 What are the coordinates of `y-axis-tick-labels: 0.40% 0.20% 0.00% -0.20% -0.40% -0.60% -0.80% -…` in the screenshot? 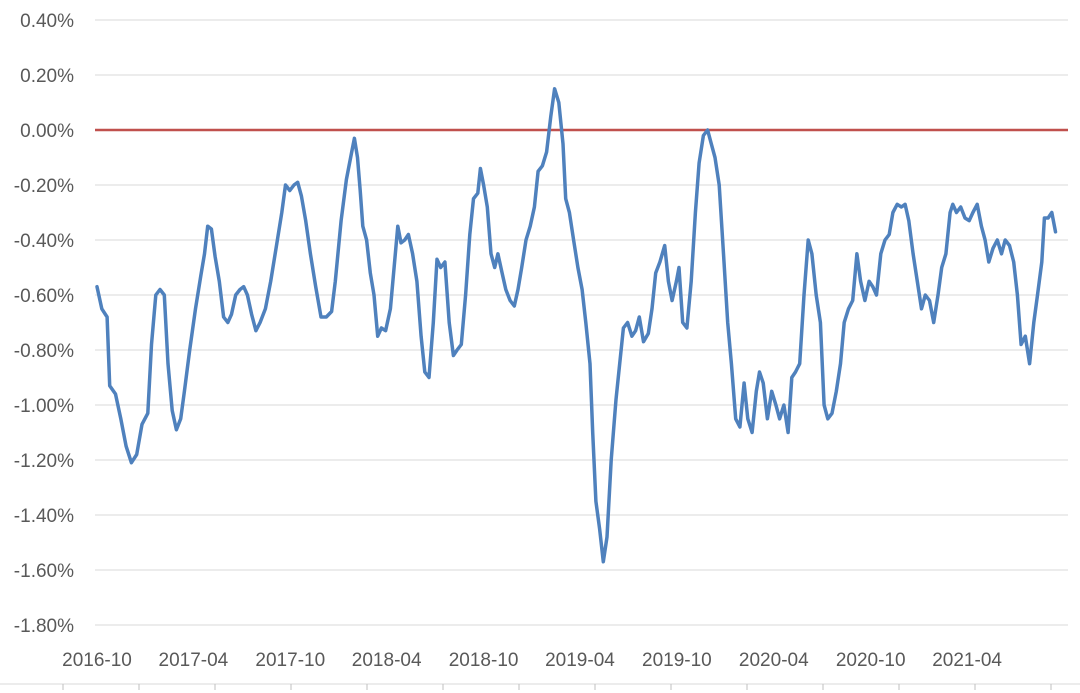 It's located at (44, 324).